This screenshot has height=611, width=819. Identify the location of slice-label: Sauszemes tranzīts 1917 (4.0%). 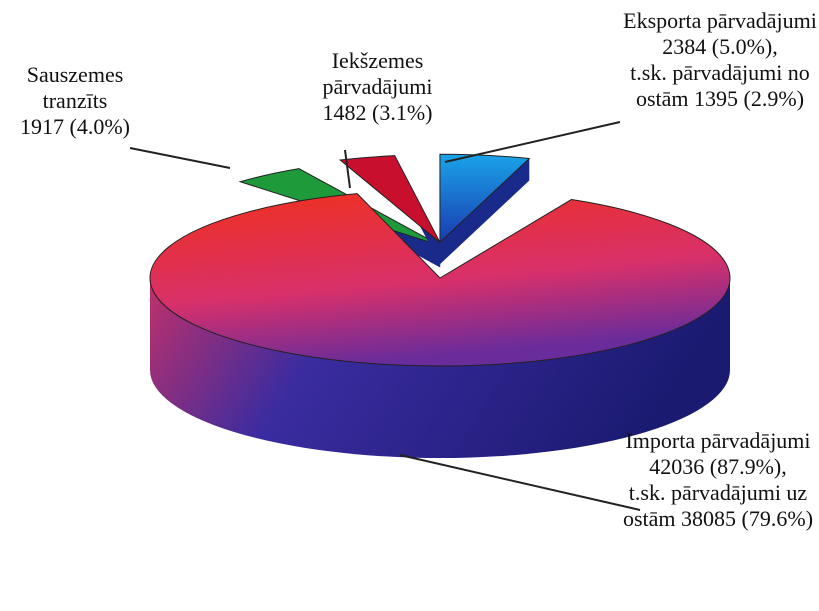
(75, 101).